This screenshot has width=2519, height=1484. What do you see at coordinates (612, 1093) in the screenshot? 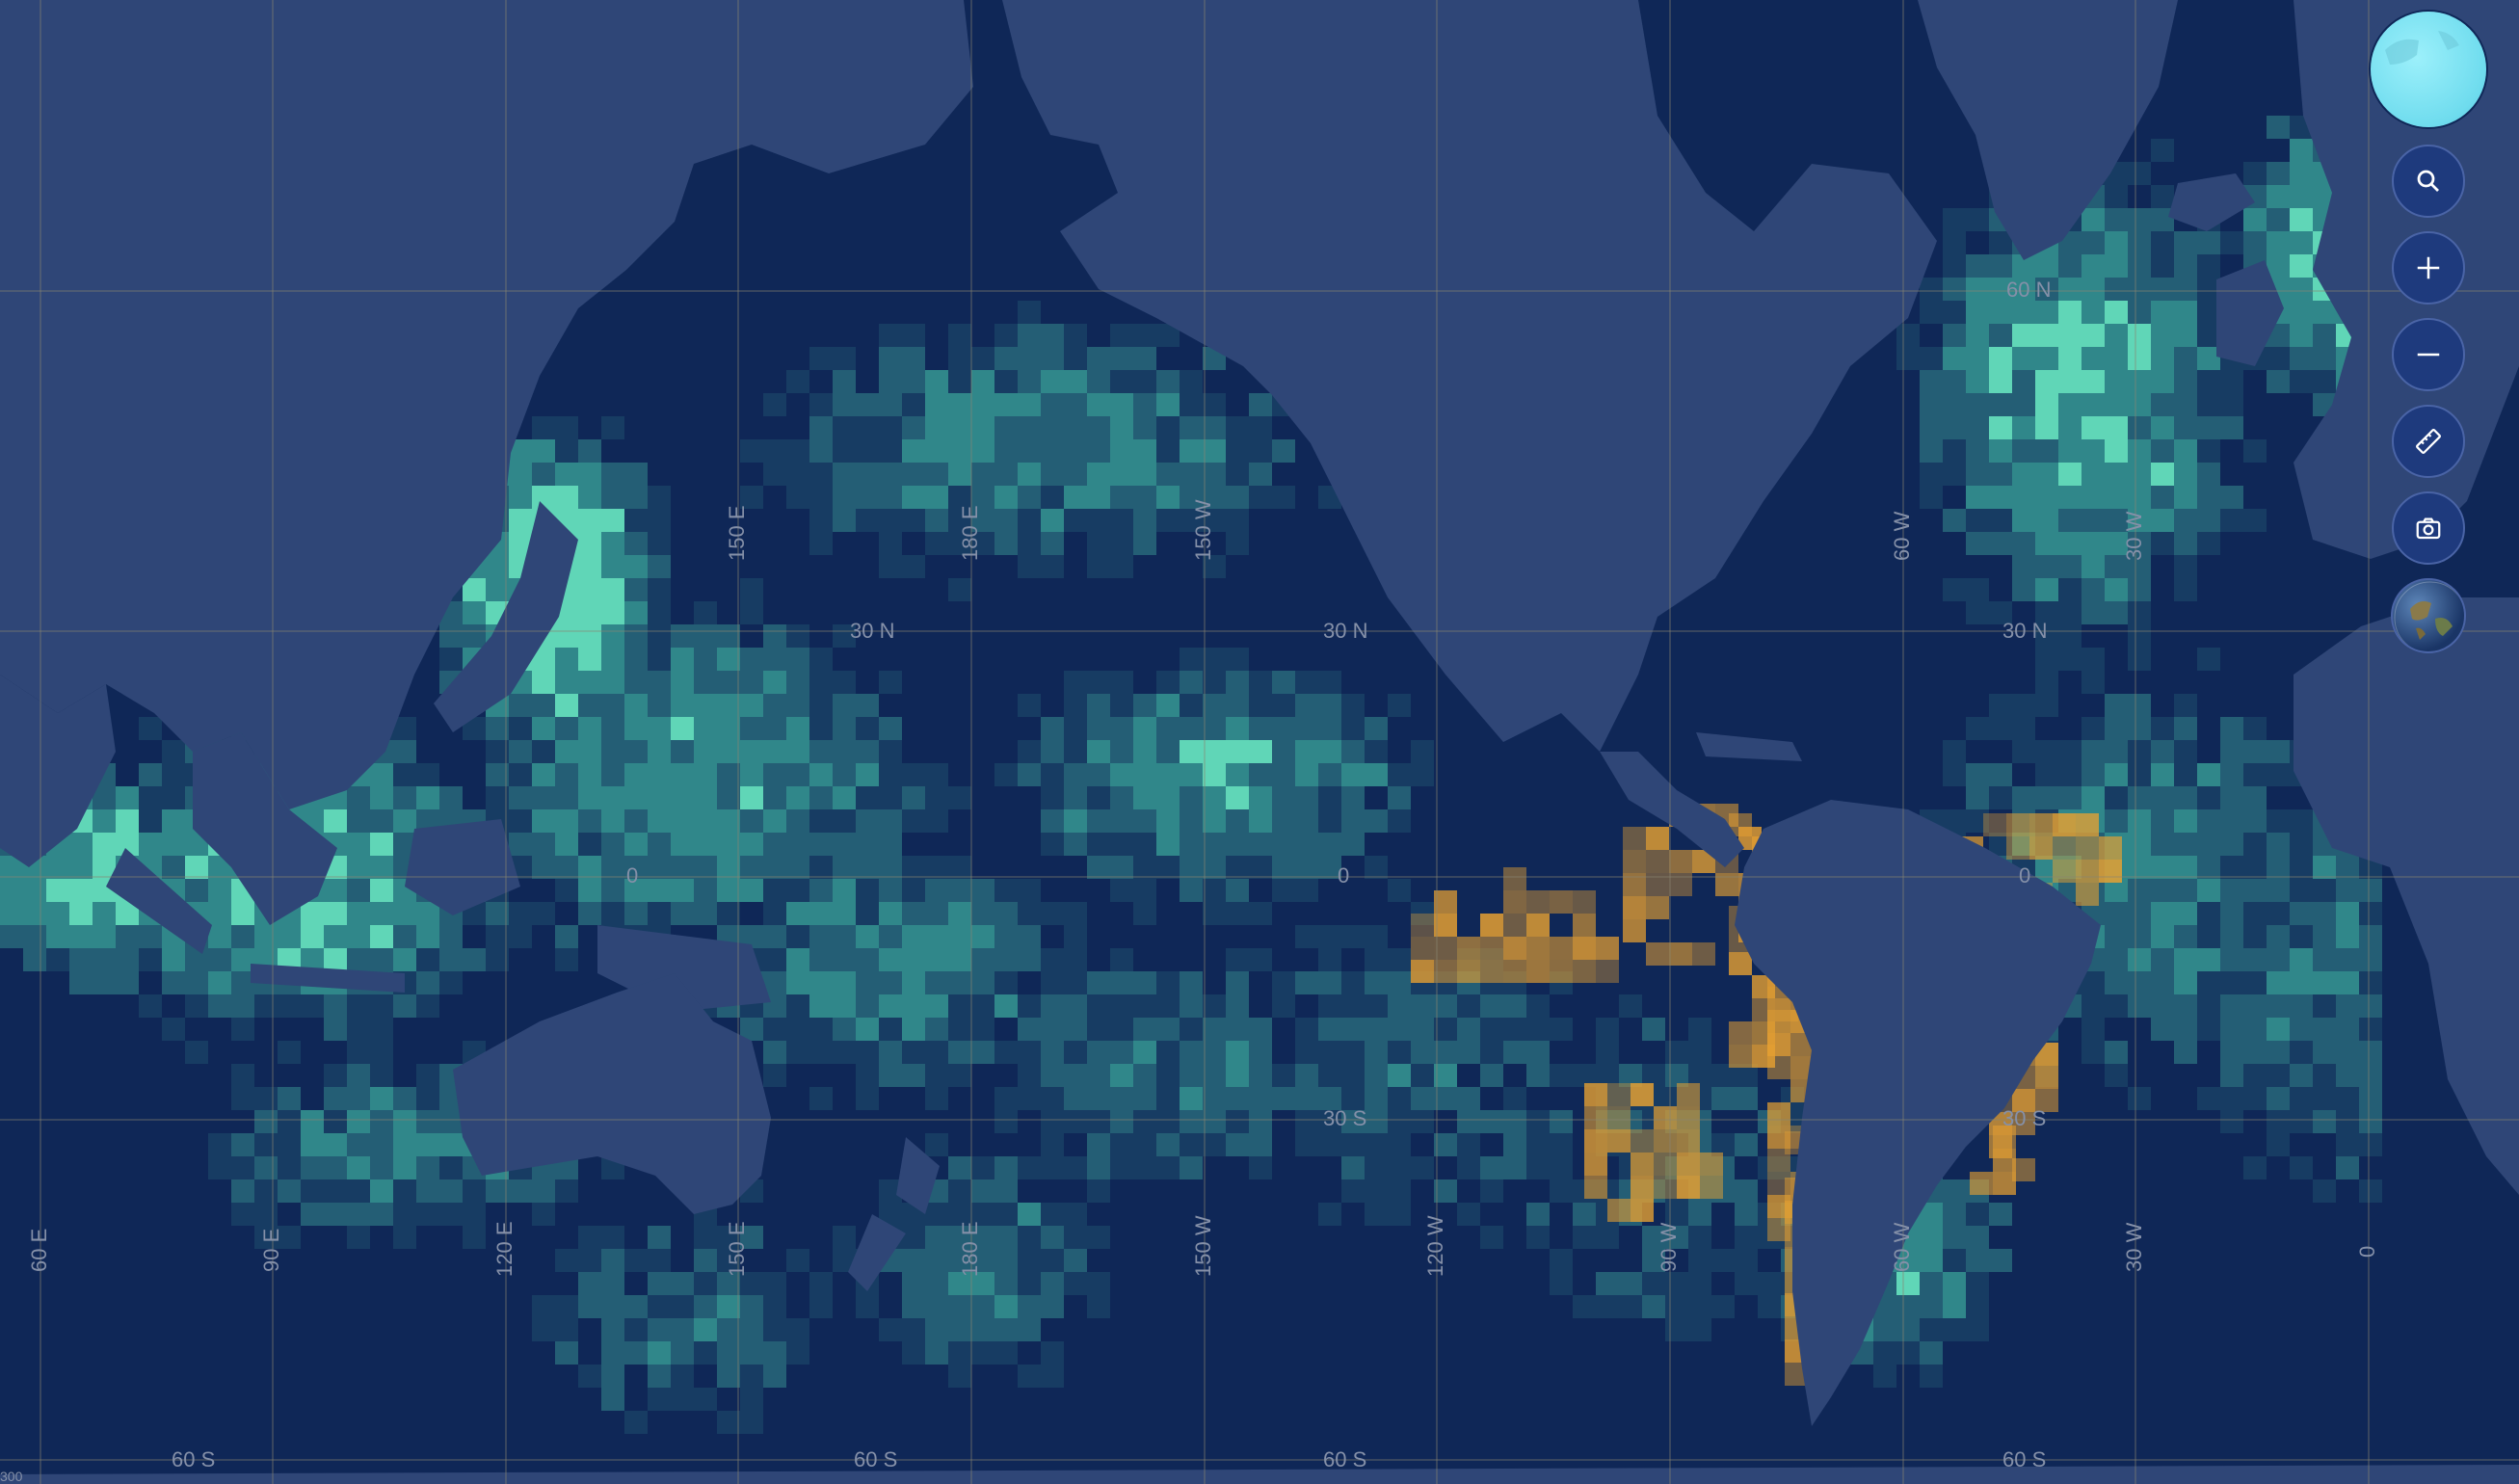
I see `landmass-australia` at bounding box center [612, 1093].